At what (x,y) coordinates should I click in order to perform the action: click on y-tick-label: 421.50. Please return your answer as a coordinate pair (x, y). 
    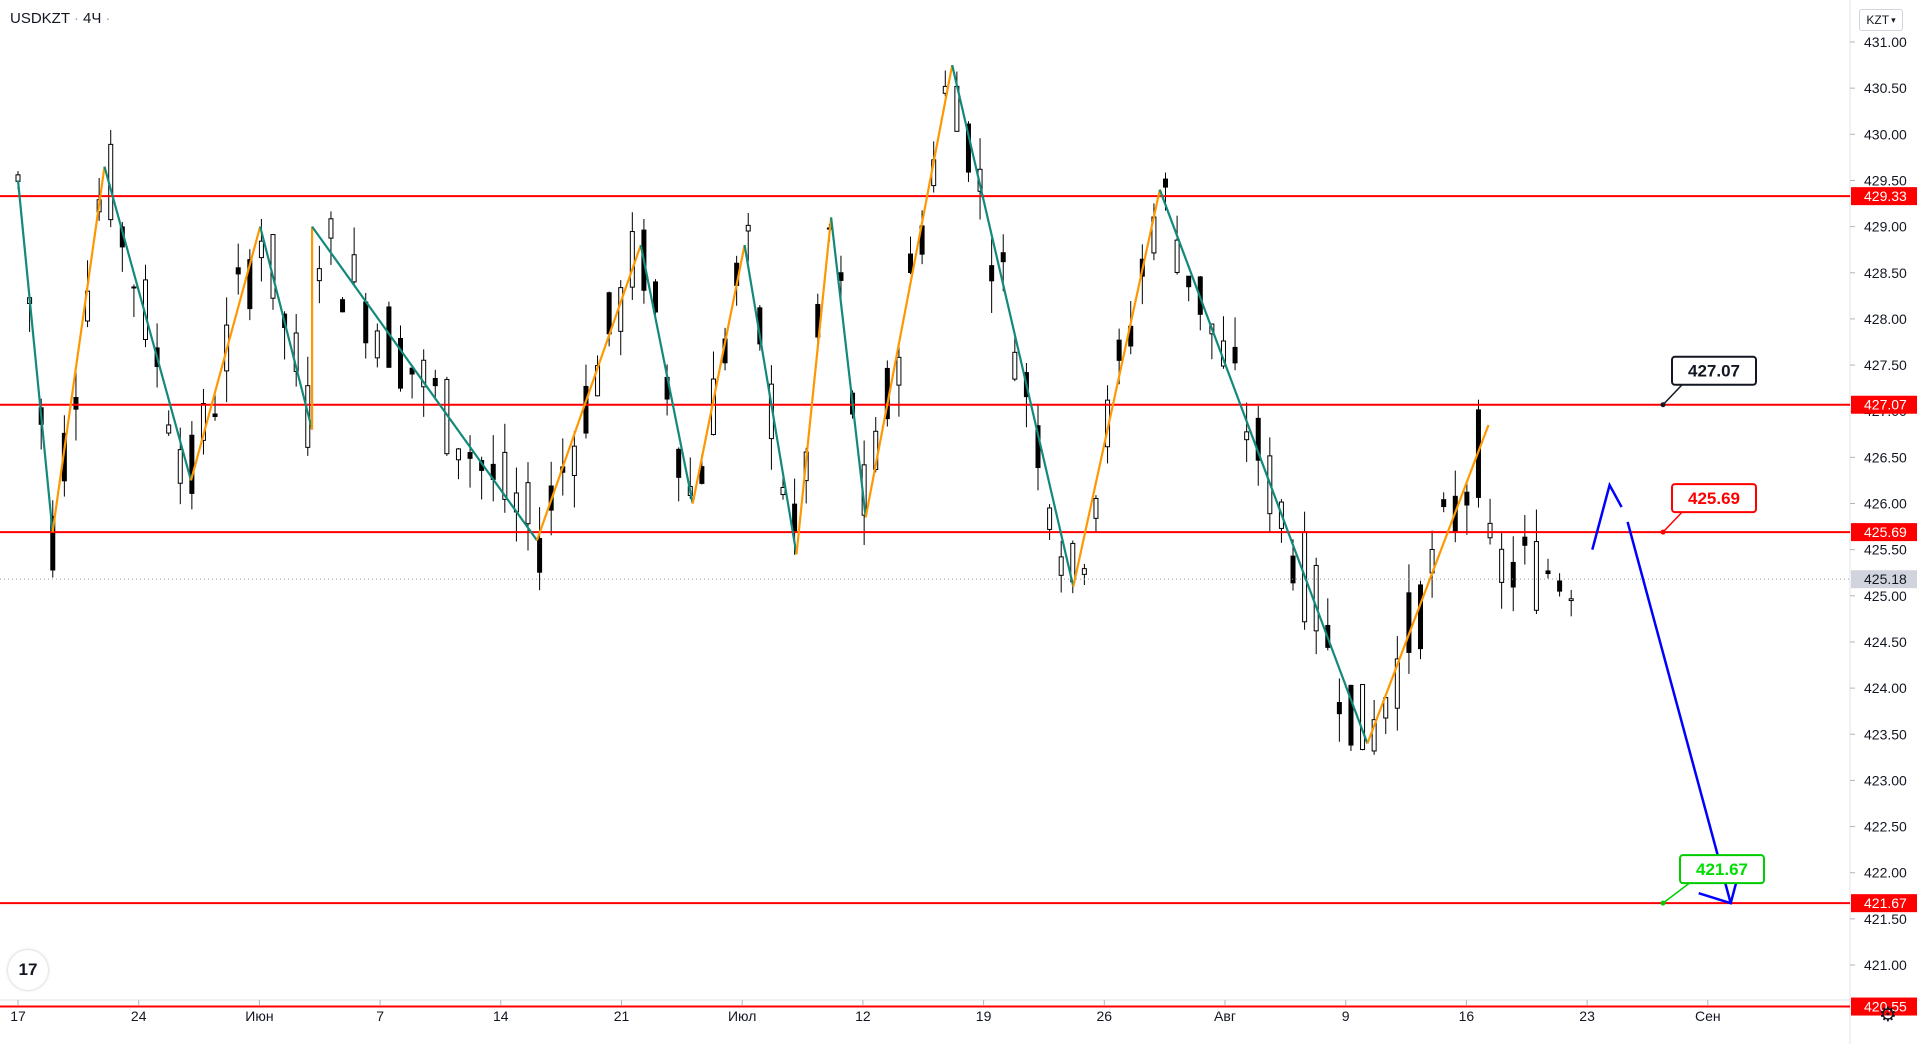
    Looking at the image, I should click on (1885, 919).